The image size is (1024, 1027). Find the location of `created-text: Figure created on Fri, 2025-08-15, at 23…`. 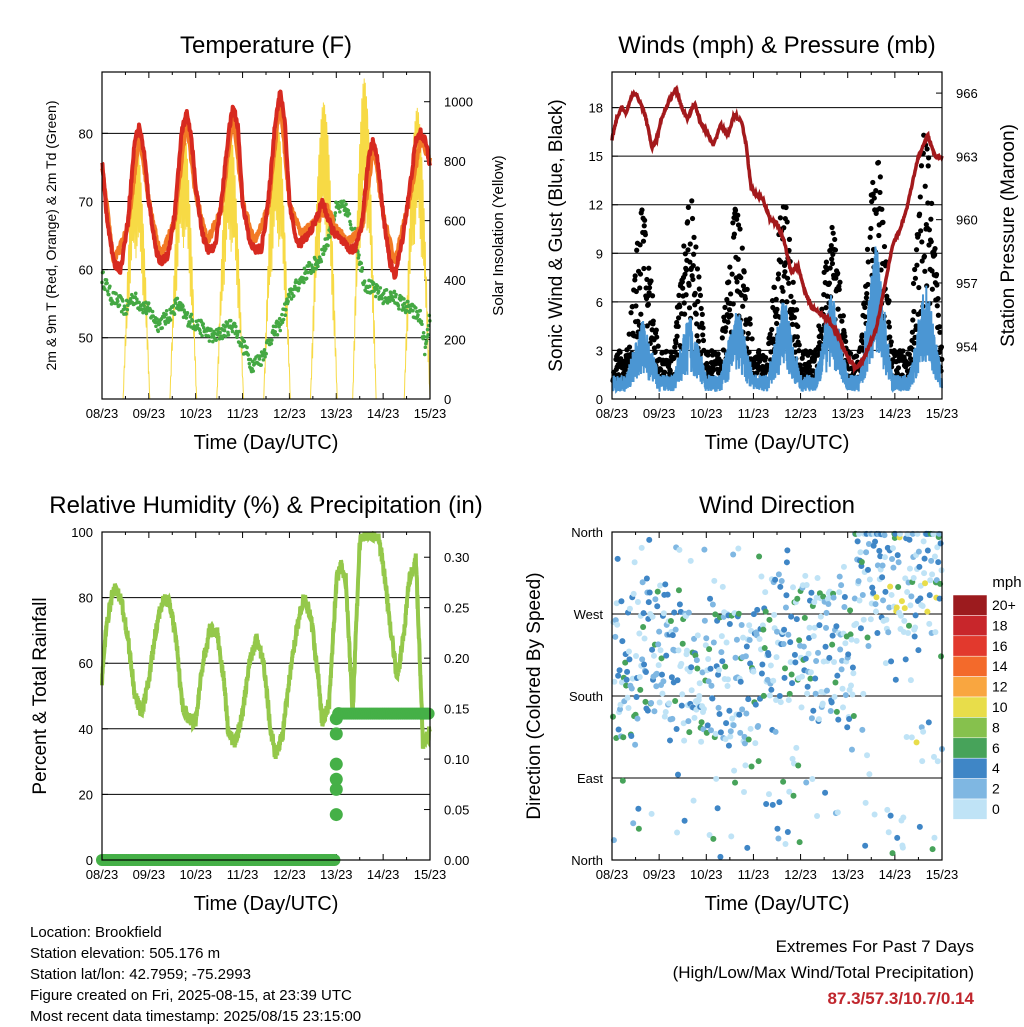

created-text: Figure created on Fri, 2025-08-15, at 23… is located at coordinates (191, 995).